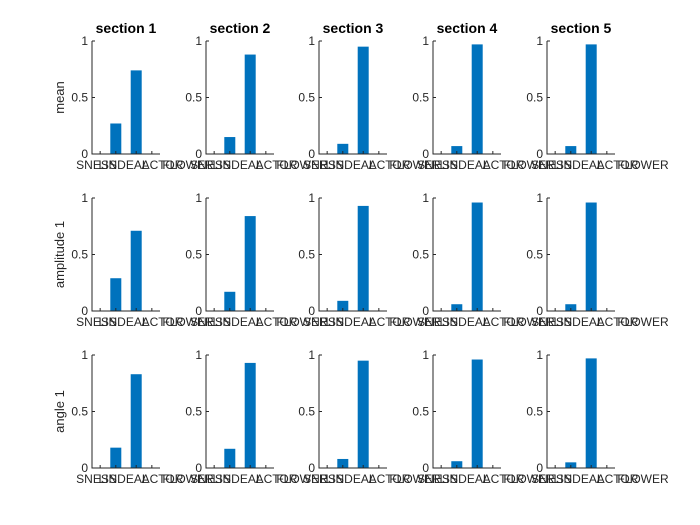 The width and height of the screenshot is (700, 525). Describe the element at coordinates (353, 28) in the screenshot. I see `section-title-3: section 3` at that location.